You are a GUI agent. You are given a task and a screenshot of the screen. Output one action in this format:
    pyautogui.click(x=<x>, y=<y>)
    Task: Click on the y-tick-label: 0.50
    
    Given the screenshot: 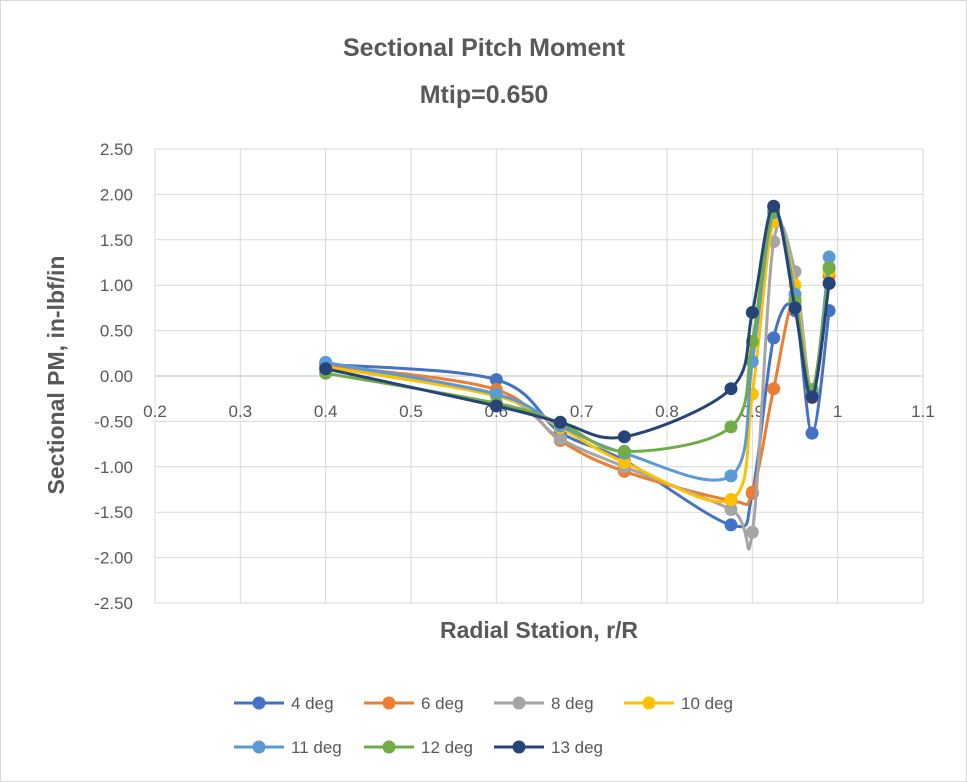 What is the action you would take?
    pyautogui.click(x=116, y=331)
    